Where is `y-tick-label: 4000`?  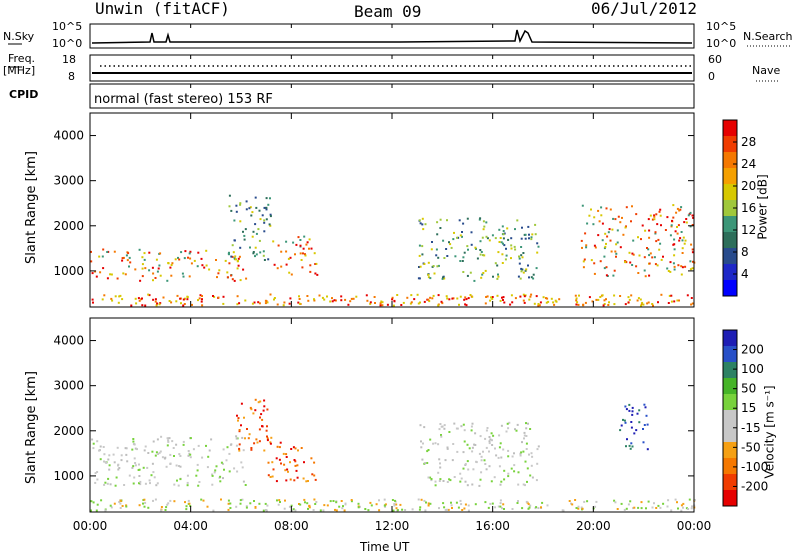
y-tick-label: 4000 is located at coordinates (68, 341).